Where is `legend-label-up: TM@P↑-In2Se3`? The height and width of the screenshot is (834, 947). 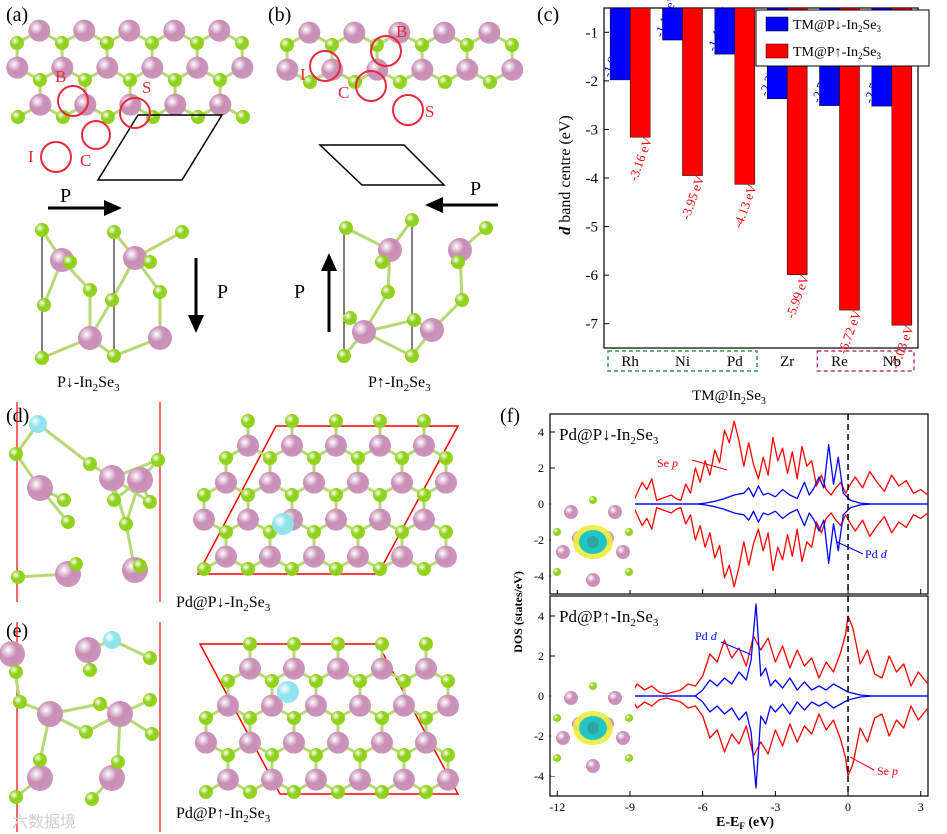 legend-label-up: TM@P↑-In2Se3 is located at coordinates (837, 53).